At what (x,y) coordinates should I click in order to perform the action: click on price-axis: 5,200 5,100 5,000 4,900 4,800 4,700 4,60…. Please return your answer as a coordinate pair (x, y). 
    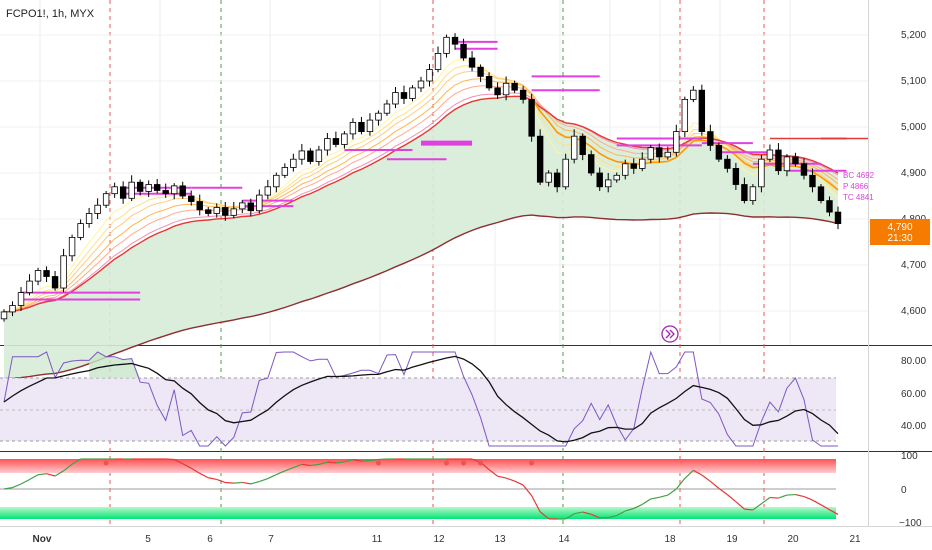
    Looking at the image, I should click on (913, 173).